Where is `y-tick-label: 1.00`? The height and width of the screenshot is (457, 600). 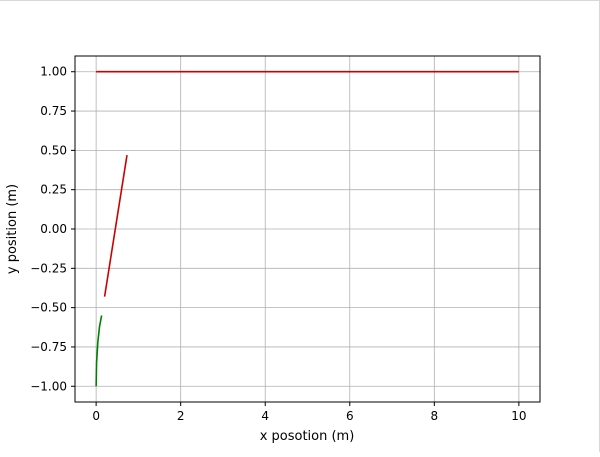 y-tick-label: 1.00 is located at coordinates (53, 72).